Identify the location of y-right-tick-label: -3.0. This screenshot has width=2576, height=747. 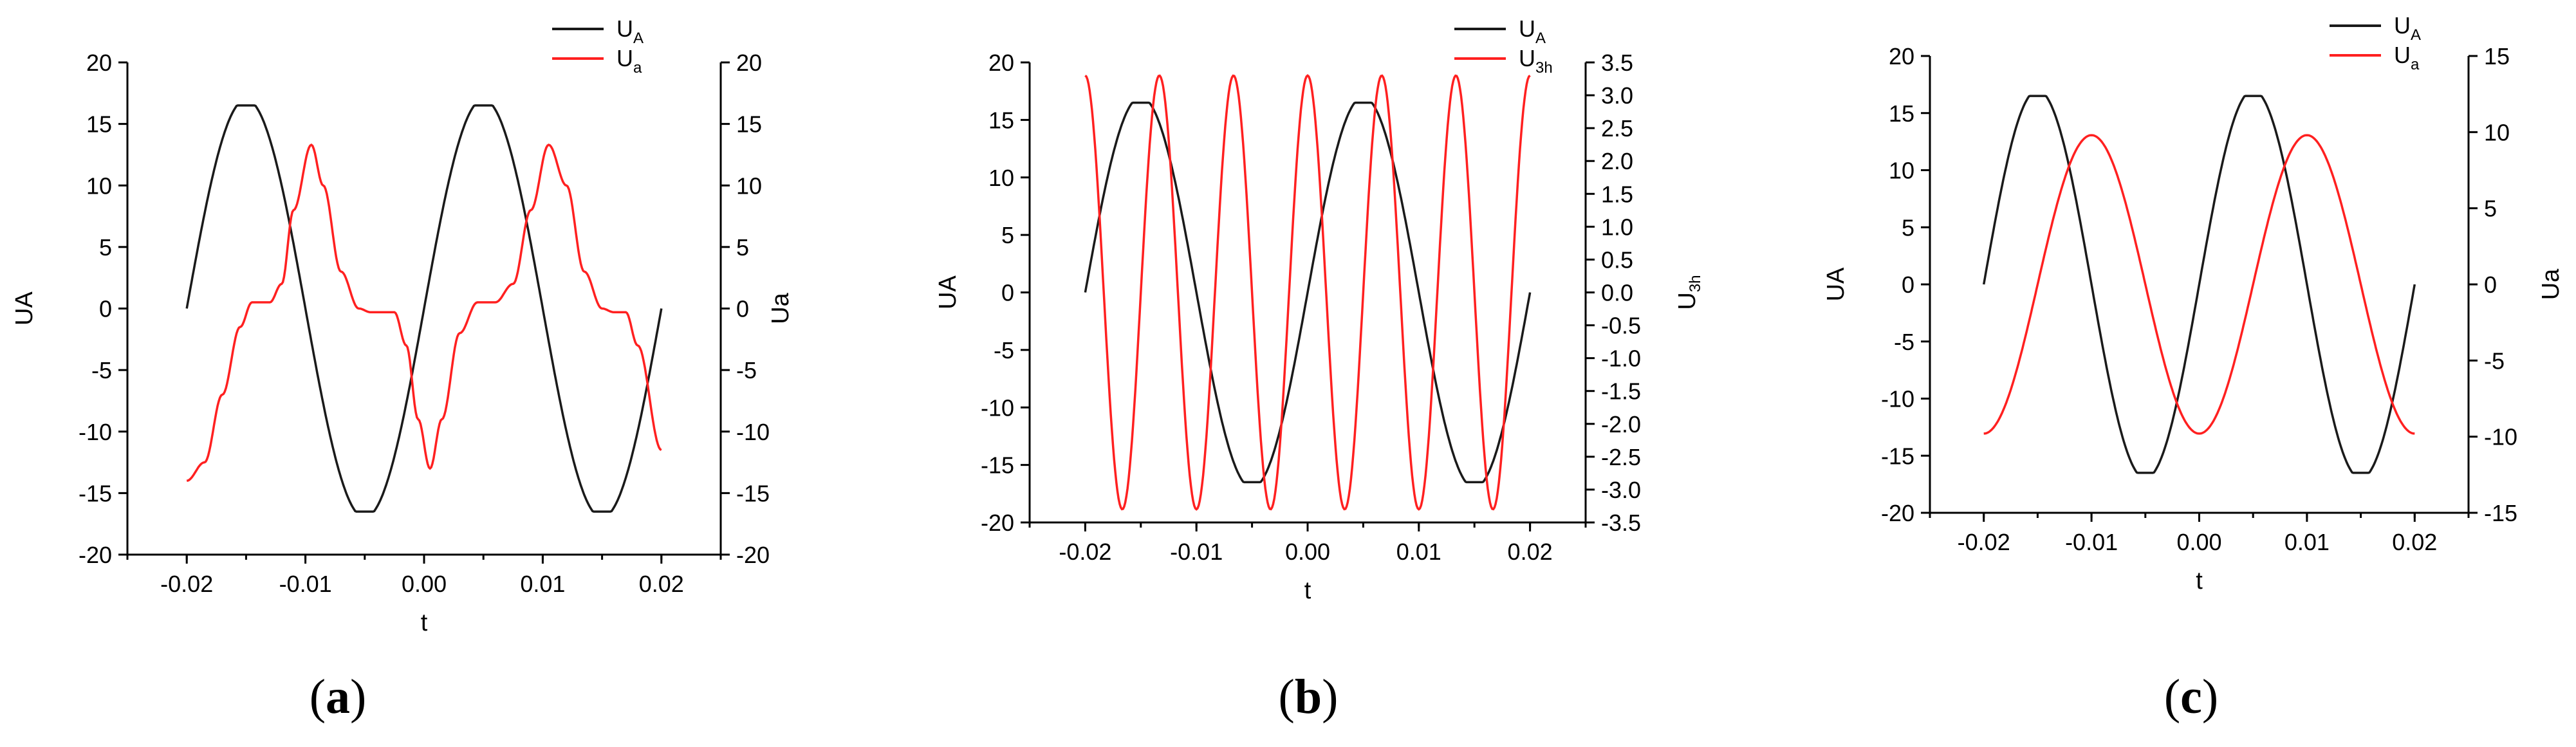
(1621, 490).